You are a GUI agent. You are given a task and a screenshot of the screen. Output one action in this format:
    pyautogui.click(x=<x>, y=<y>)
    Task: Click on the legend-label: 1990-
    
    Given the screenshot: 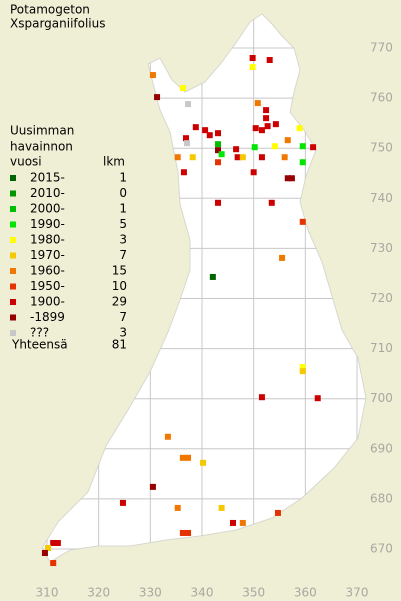 What is the action you would take?
    pyautogui.click(x=47, y=224)
    